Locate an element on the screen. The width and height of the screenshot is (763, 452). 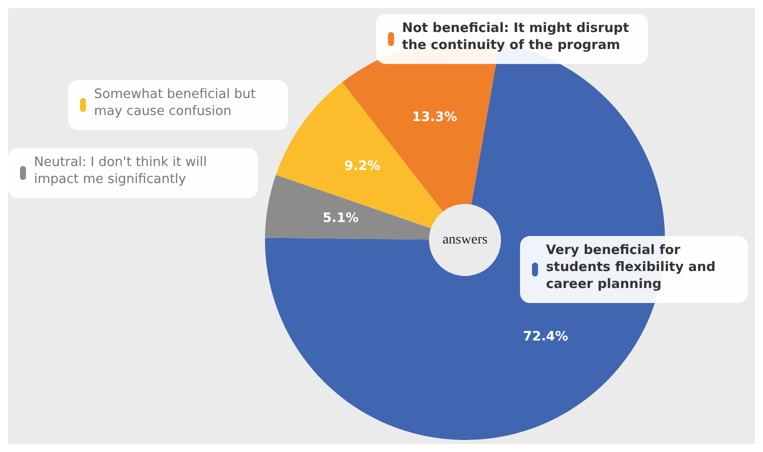
legend-label: Not beneficial: It might disrupt the continuity of the program is located at coordinates (516, 36).